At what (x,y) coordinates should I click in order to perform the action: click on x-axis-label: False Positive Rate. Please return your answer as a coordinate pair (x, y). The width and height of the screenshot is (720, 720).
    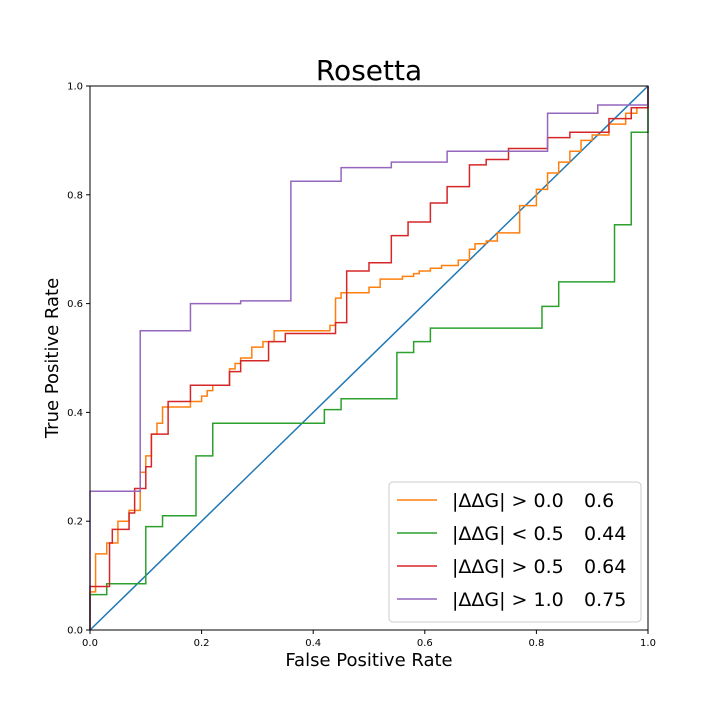
    Looking at the image, I should click on (368, 660).